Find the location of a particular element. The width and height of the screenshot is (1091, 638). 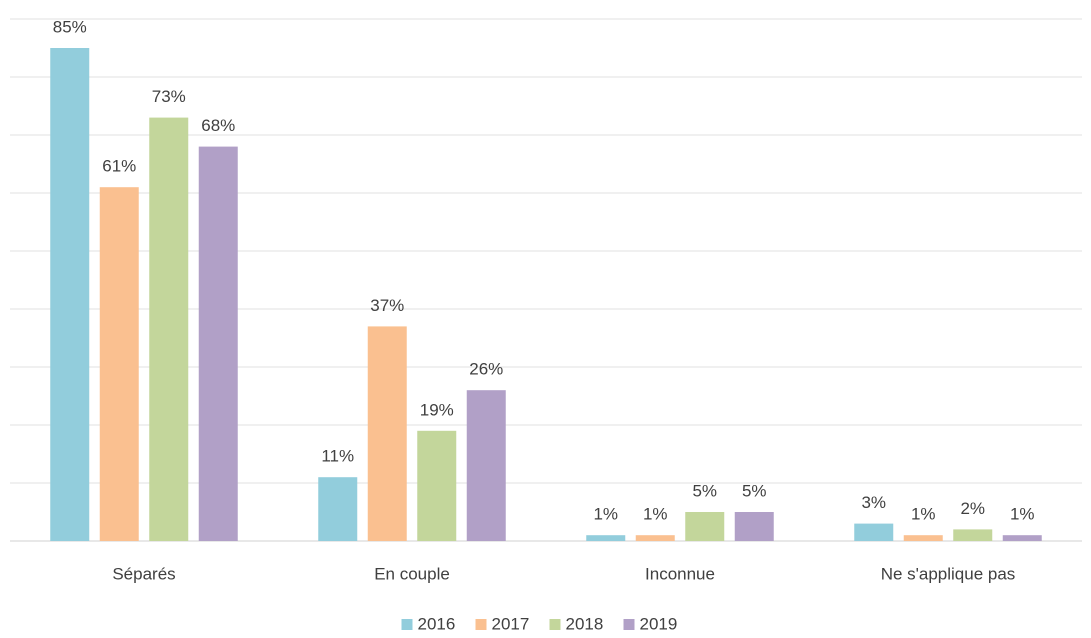

data-label: 19% is located at coordinates (437, 409).